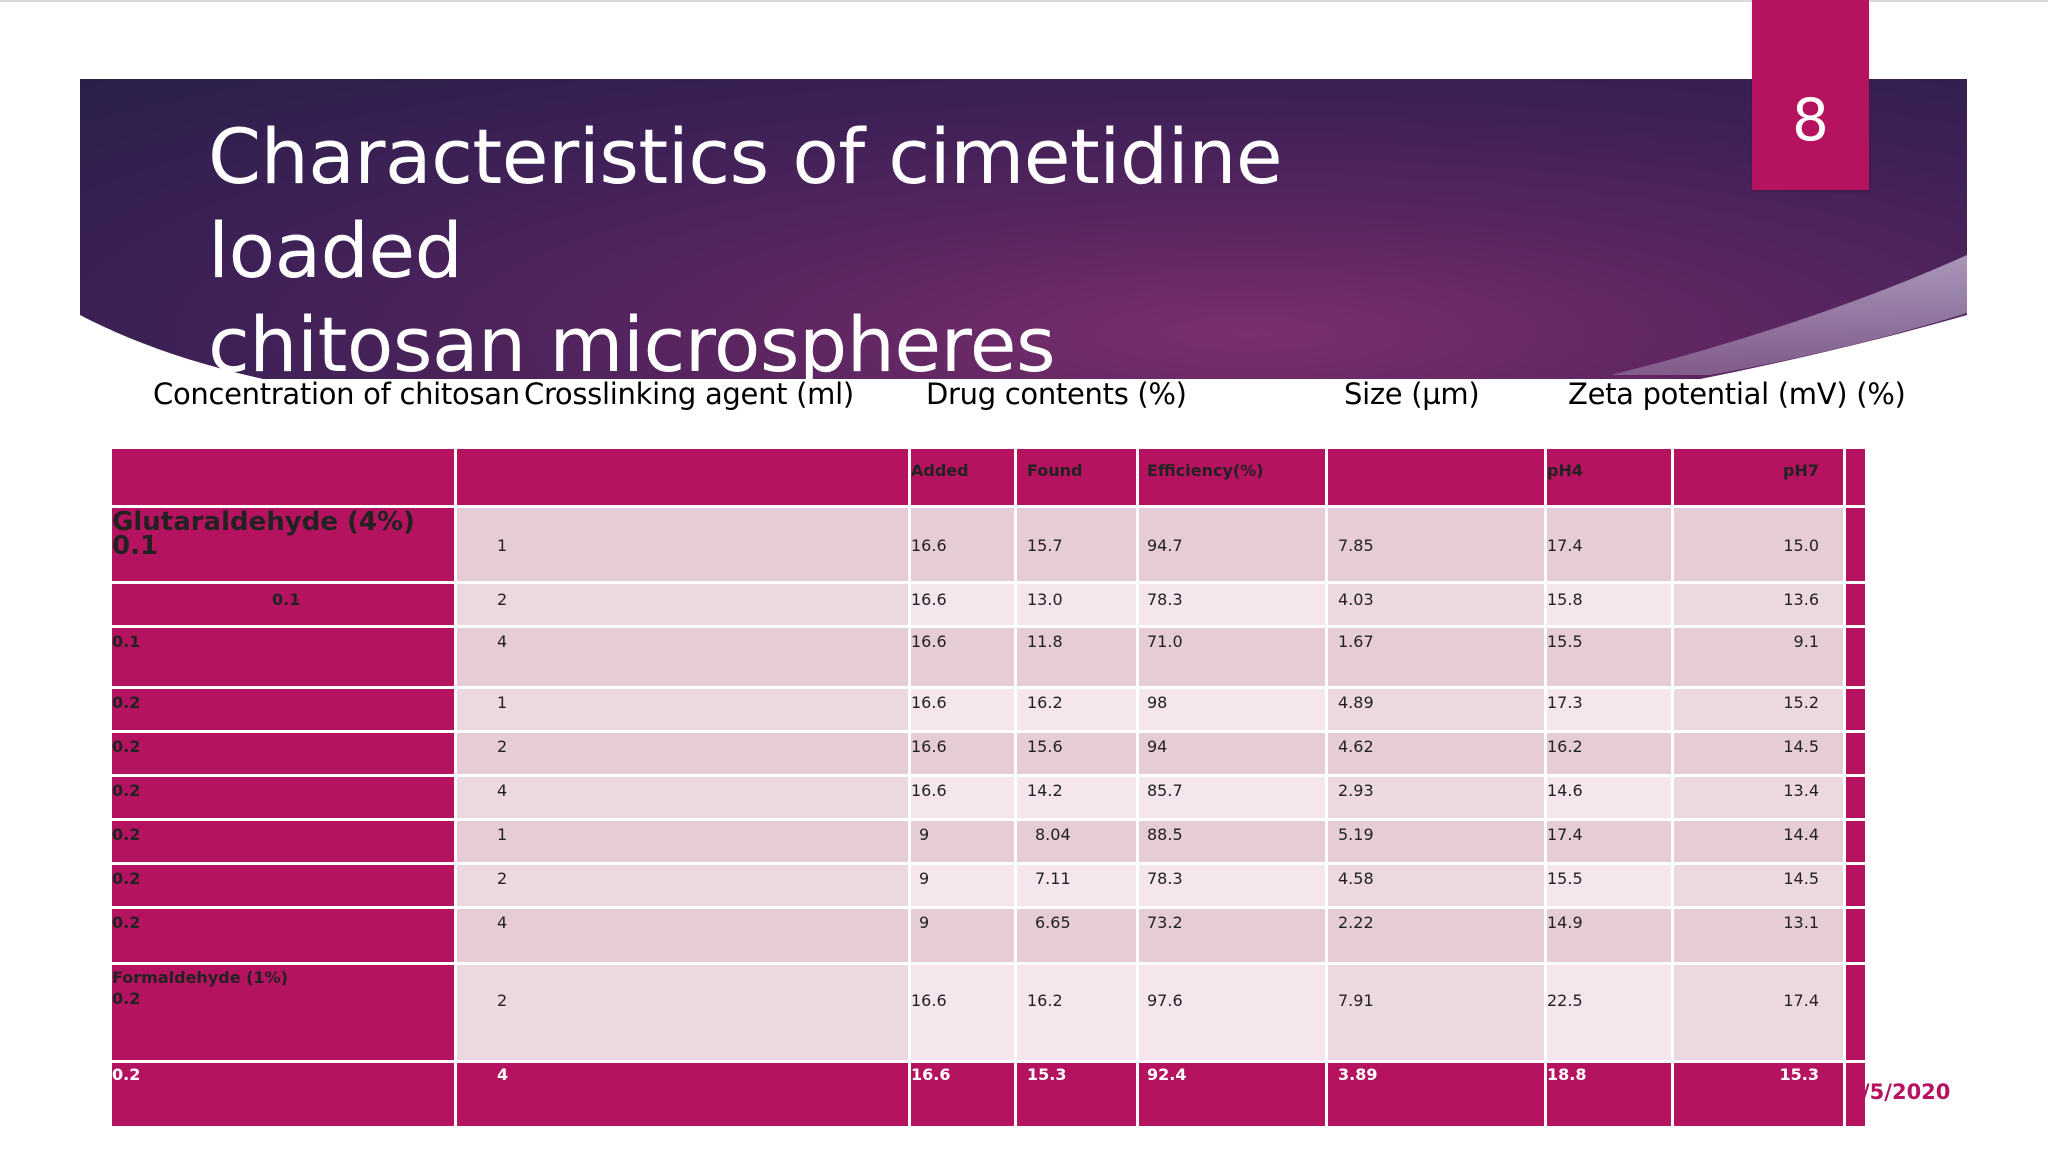 The height and width of the screenshot is (1152, 2048). What do you see at coordinates (1436, 753) in the screenshot?
I see `cell-size: 4.62` at bounding box center [1436, 753].